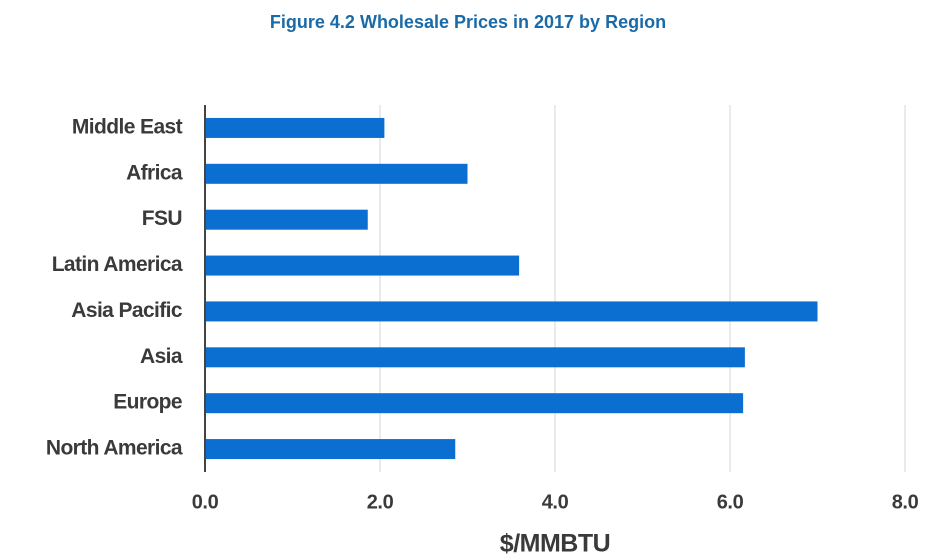 The height and width of the screenshot is (559, 928). What do you see at coordinates (154, 172) in the screenshot?
I see `y-tick-label: Africa` at bounding box center [154, 172].